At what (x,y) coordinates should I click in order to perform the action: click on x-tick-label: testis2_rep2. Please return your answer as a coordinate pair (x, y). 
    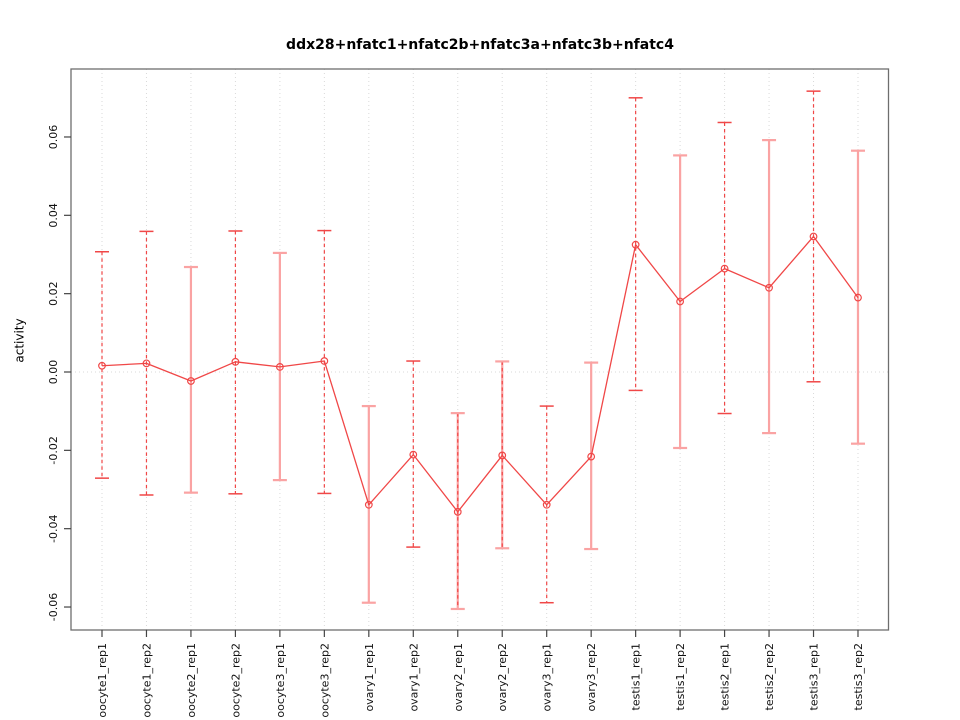
    Looking at the image, I should click on (769, 676).